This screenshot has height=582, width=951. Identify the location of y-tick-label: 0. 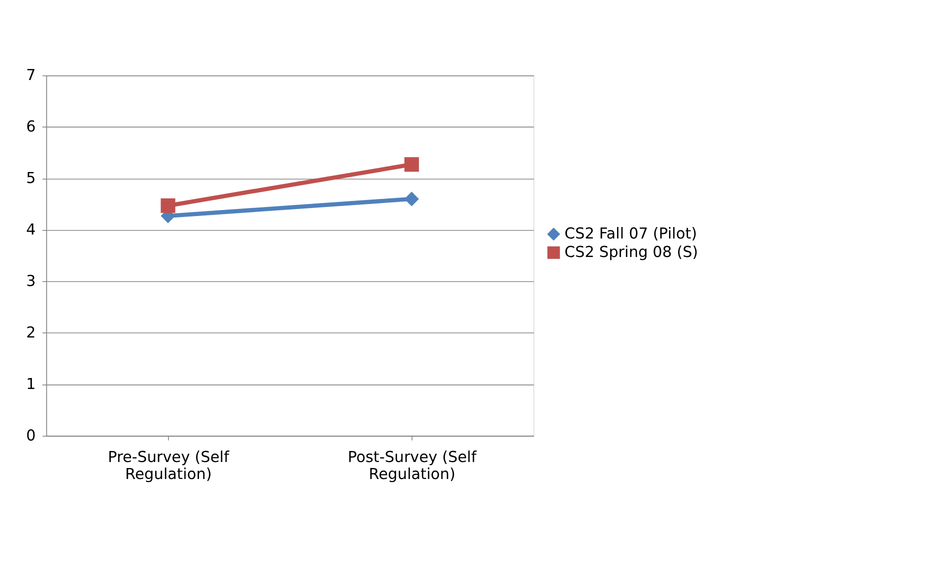
(31, 435).